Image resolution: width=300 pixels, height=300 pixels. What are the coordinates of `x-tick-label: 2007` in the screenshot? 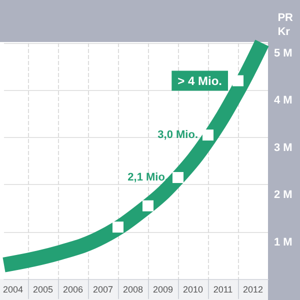 It's located at (103, 289).